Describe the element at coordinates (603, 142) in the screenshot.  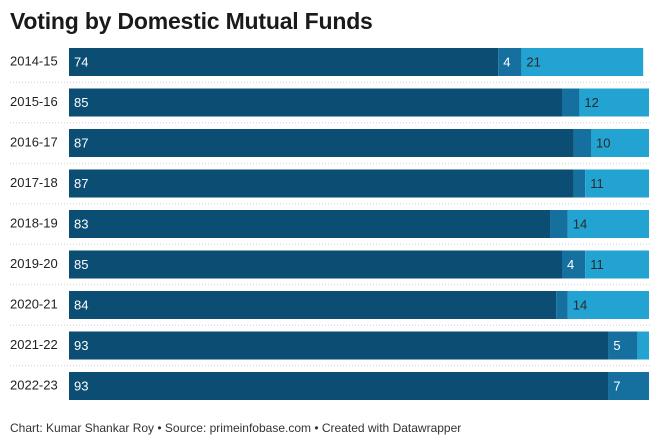
I see `data-label: 10` at that location.